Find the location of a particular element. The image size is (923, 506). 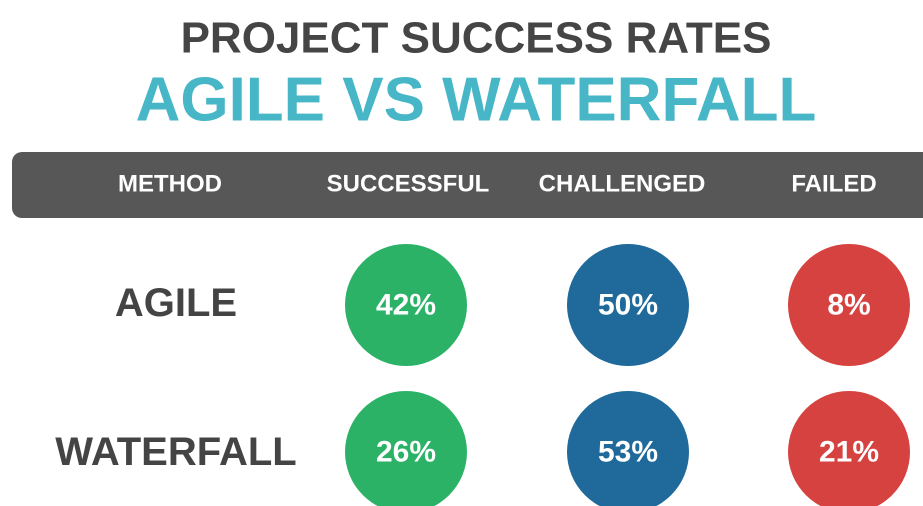

column-header: SUCCESSFUL is located at coordinates (408, 184).